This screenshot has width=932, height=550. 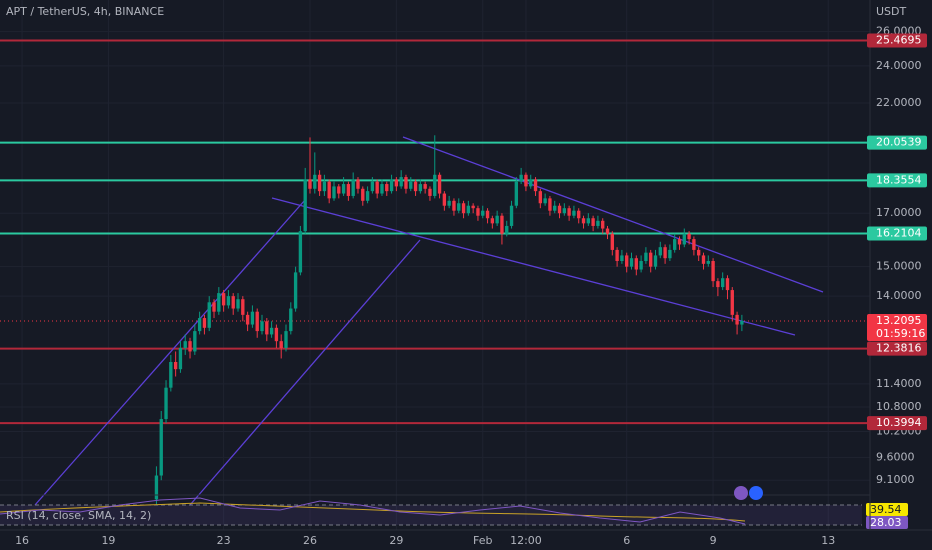 What do you see at coordinates (895, 479) in the screenshot?
I see `y-tick-label: 9.1000` at bounding box center [895, 479].